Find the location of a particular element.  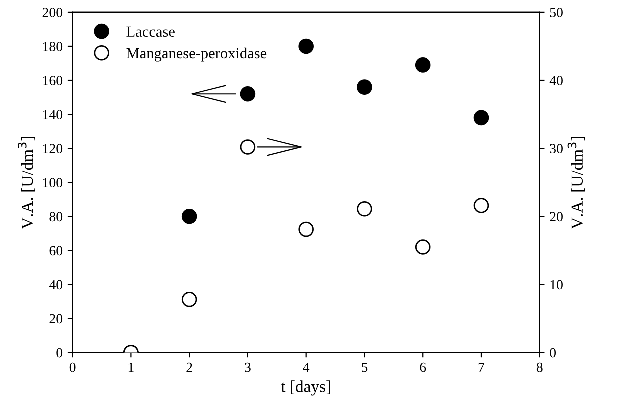

legend-label: Manganese-peroxidase is located at coordinates (196, 55).